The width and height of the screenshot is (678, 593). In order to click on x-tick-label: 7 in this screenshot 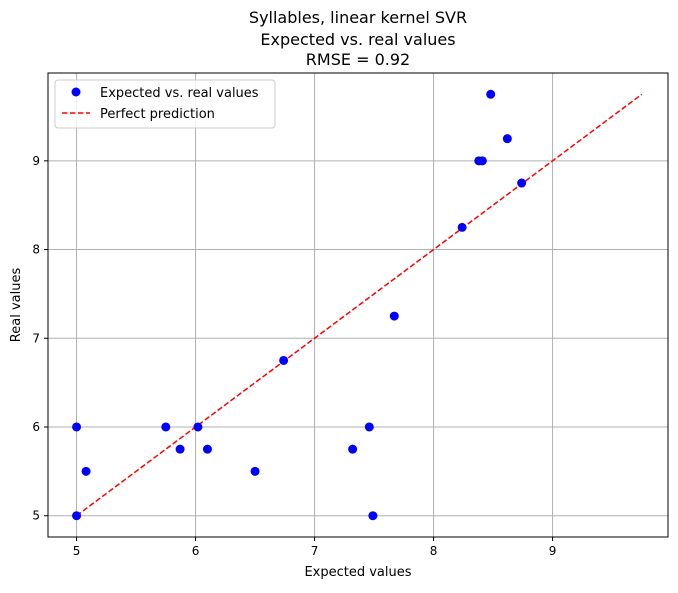, I will do `click(315, 551)`.